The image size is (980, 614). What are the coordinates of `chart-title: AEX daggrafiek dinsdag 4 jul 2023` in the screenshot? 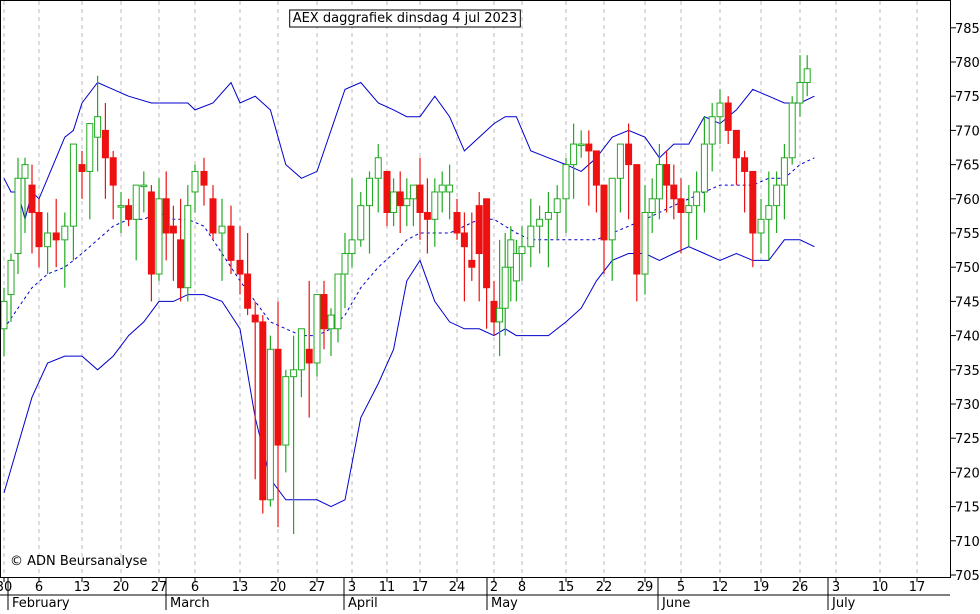 It's located at (405, 18).